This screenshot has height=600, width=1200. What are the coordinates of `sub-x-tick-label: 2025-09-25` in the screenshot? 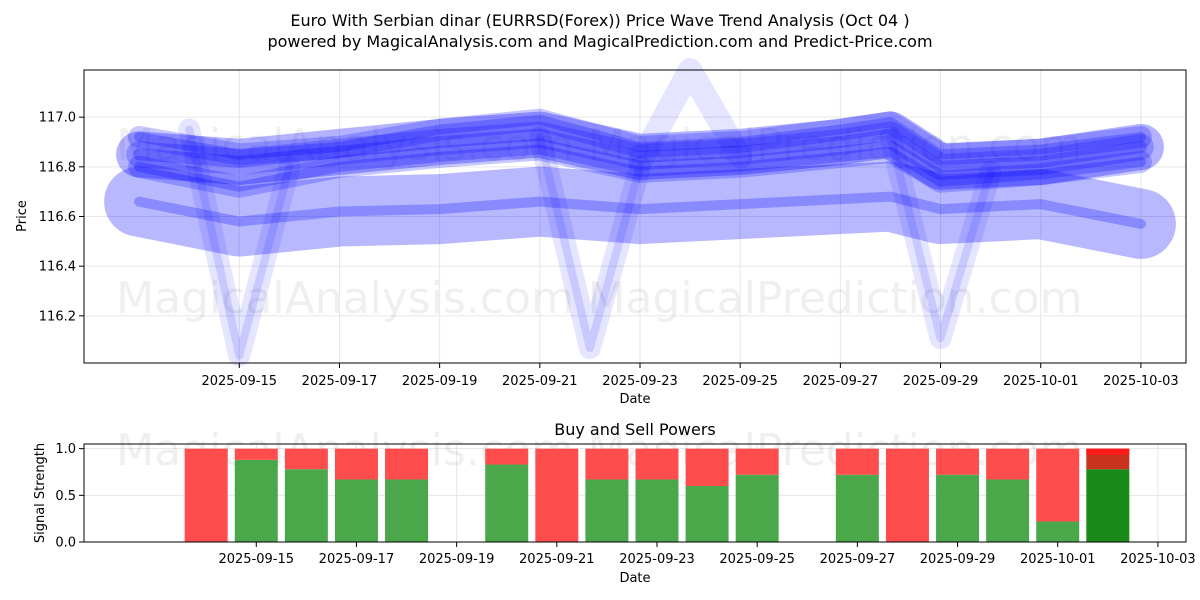 It's located at (757, 559).